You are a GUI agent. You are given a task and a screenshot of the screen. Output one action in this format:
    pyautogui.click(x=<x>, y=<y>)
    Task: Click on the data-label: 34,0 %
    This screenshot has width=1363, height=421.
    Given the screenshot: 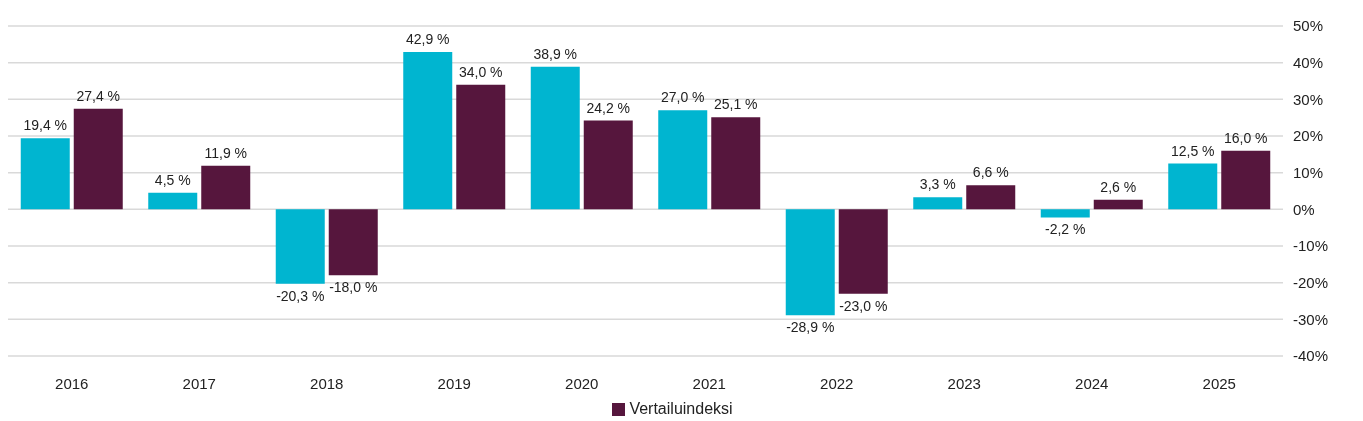 What is the action you would take?
    pyautogui.click(x=480, y=71)
    